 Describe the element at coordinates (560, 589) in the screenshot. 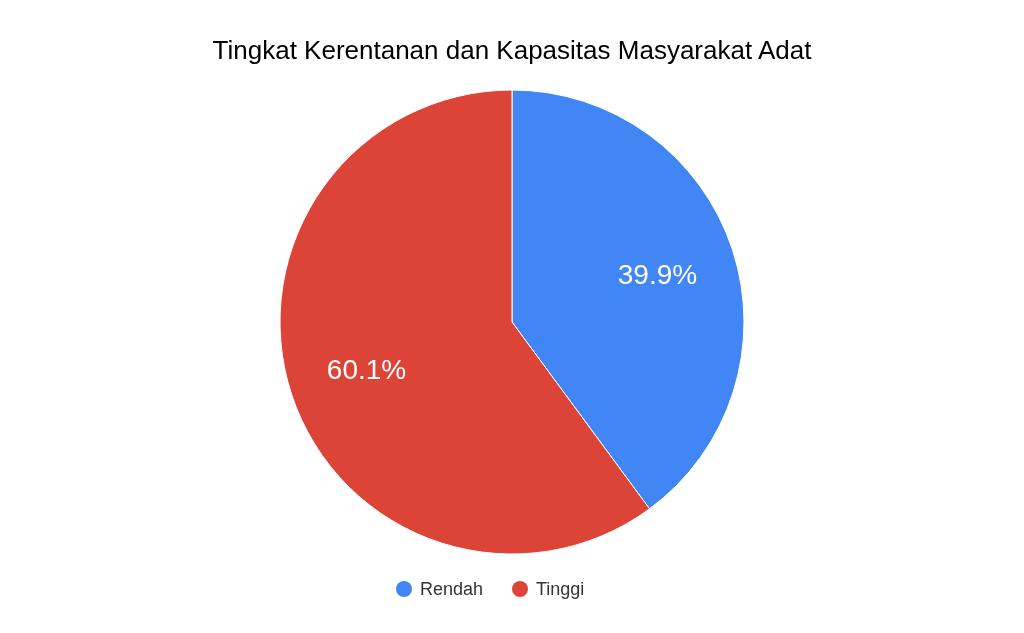

I see `legend-label: Tinggi` at that location.